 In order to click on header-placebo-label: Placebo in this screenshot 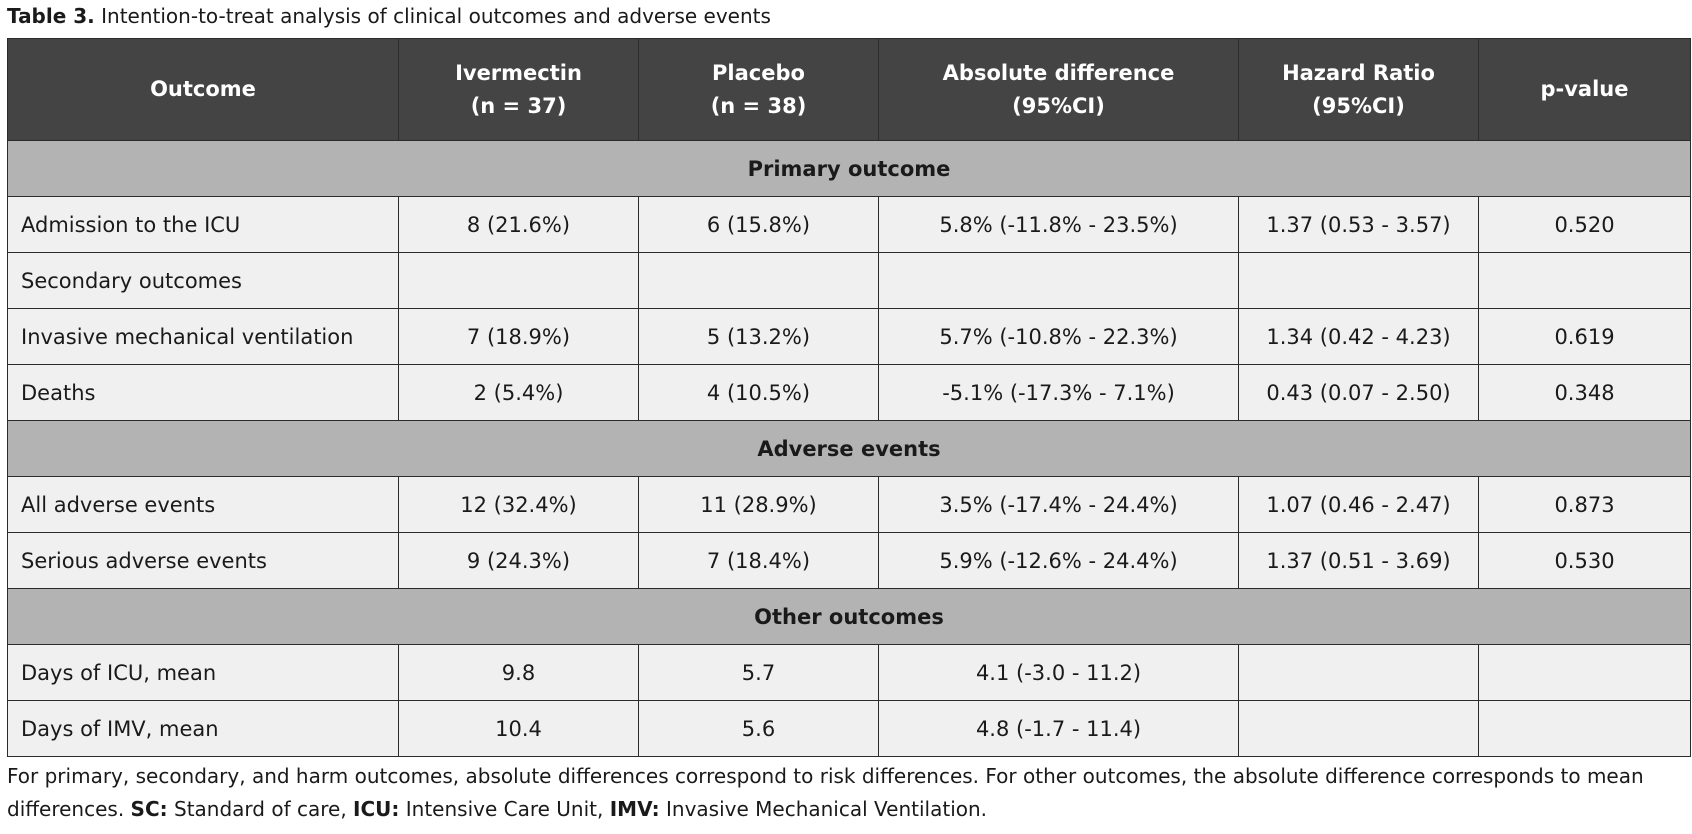, I will do `click(758, 72)`.